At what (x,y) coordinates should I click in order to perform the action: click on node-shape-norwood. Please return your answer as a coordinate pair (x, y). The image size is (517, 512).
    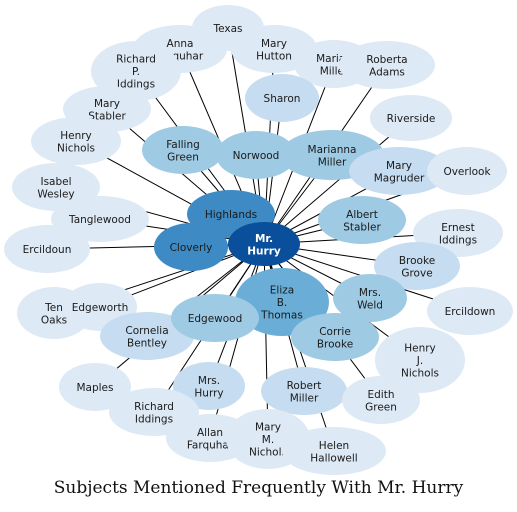
    Looking at the image, I should click on (256, 155).